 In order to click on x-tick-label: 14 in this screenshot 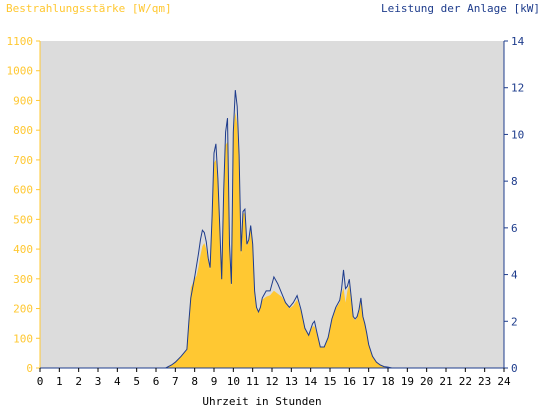, I will do `click(311, 381)`.